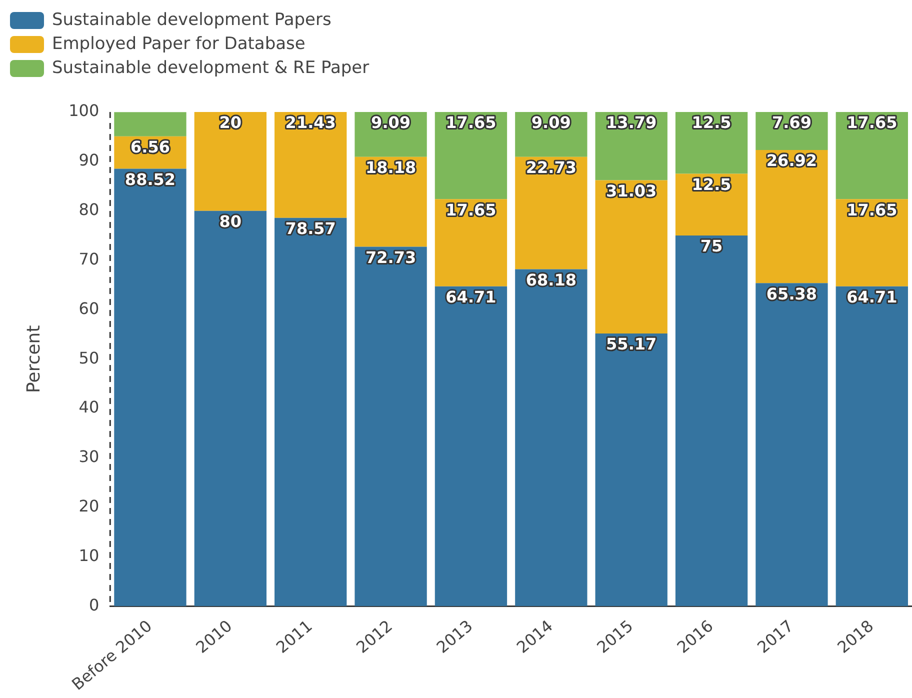 The image size is (912, 698). What do you see at coordinates (230, 122) in the screenshot?
I see `data-label: 20` at bounding box center [230, 122].